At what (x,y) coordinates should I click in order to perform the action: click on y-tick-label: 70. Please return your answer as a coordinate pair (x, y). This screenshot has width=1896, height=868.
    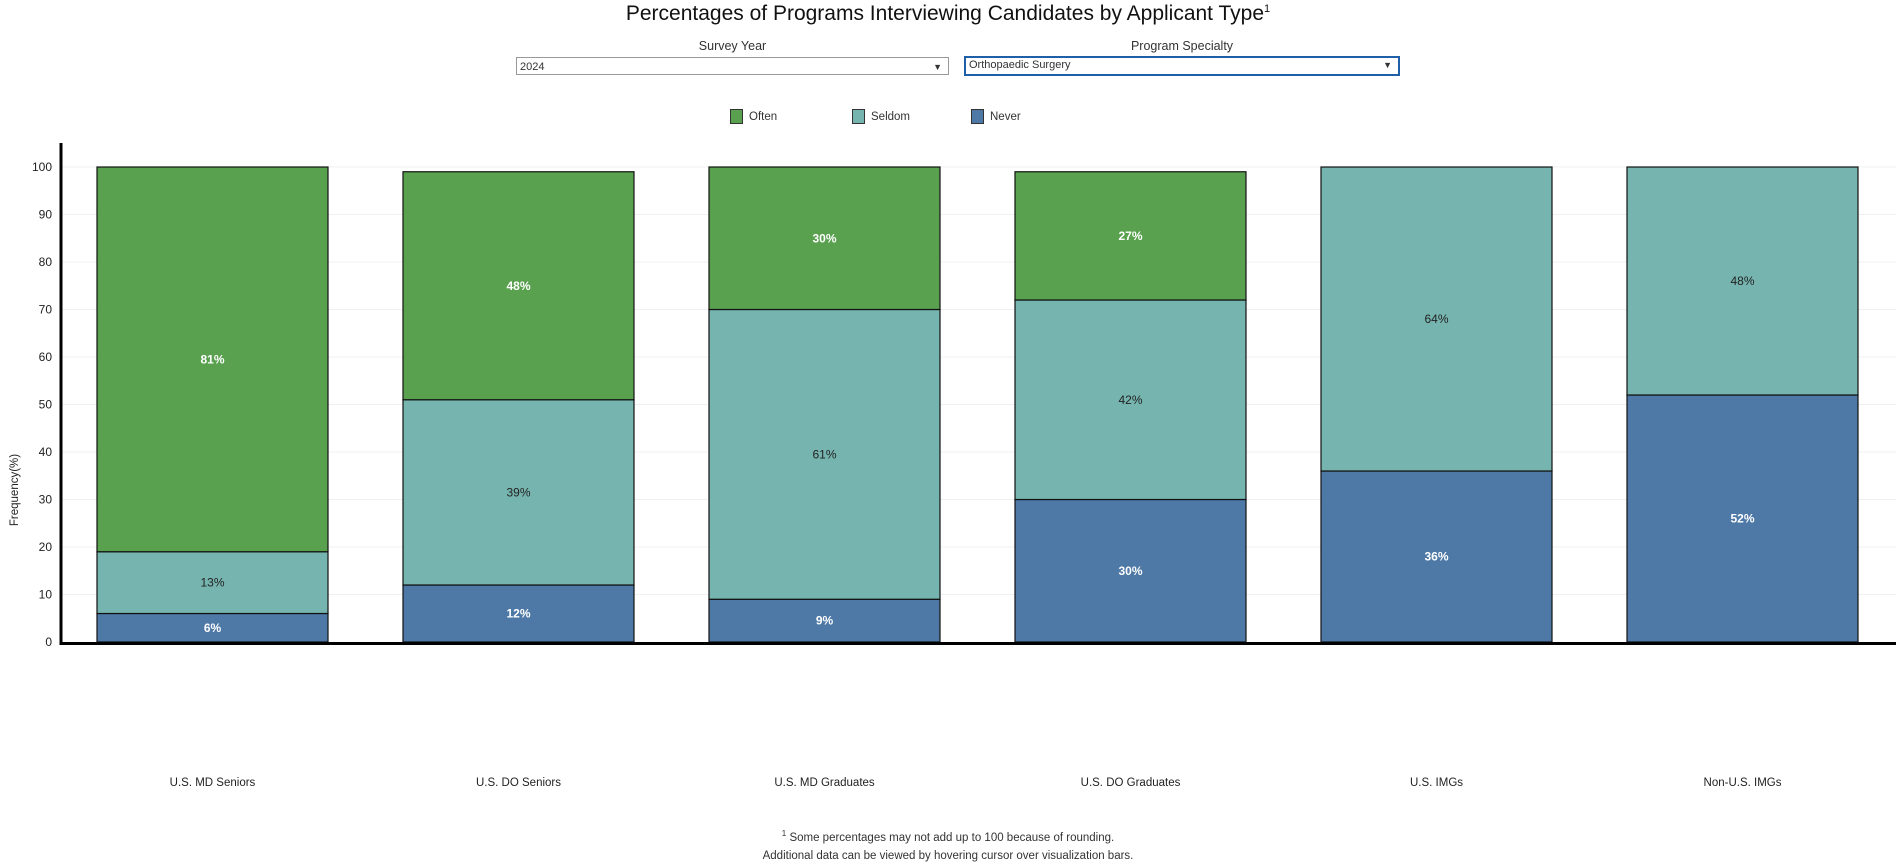
    Looking at the image, I should click on (46, 310).